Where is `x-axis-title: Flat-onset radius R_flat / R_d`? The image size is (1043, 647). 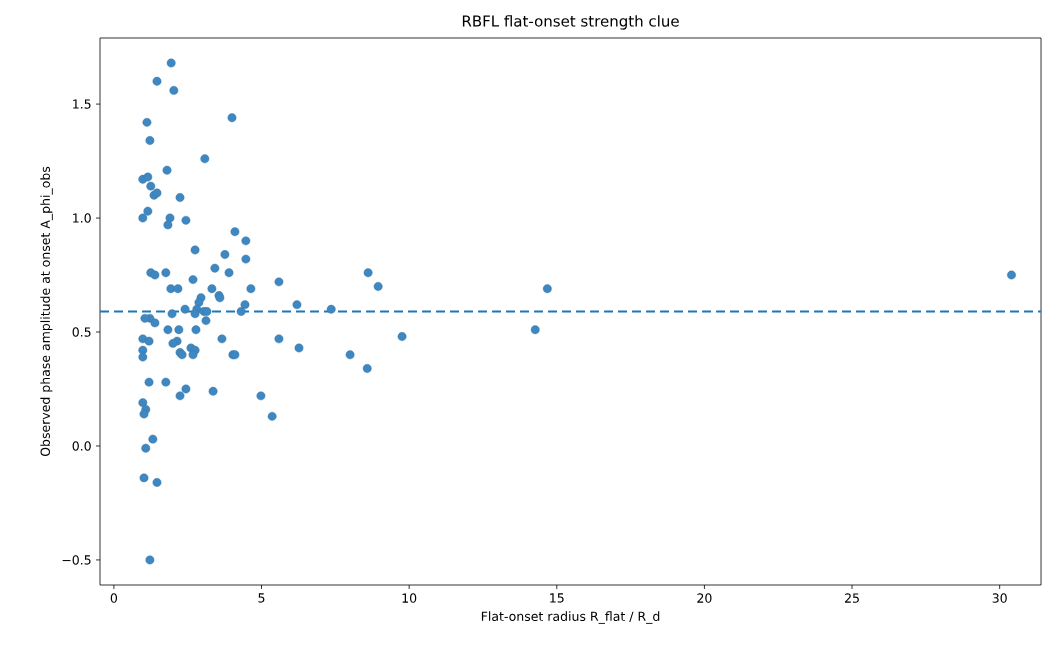
x-axis-title: Flat-onset radius R_flat / R_d is located at coordinates (570, 617).